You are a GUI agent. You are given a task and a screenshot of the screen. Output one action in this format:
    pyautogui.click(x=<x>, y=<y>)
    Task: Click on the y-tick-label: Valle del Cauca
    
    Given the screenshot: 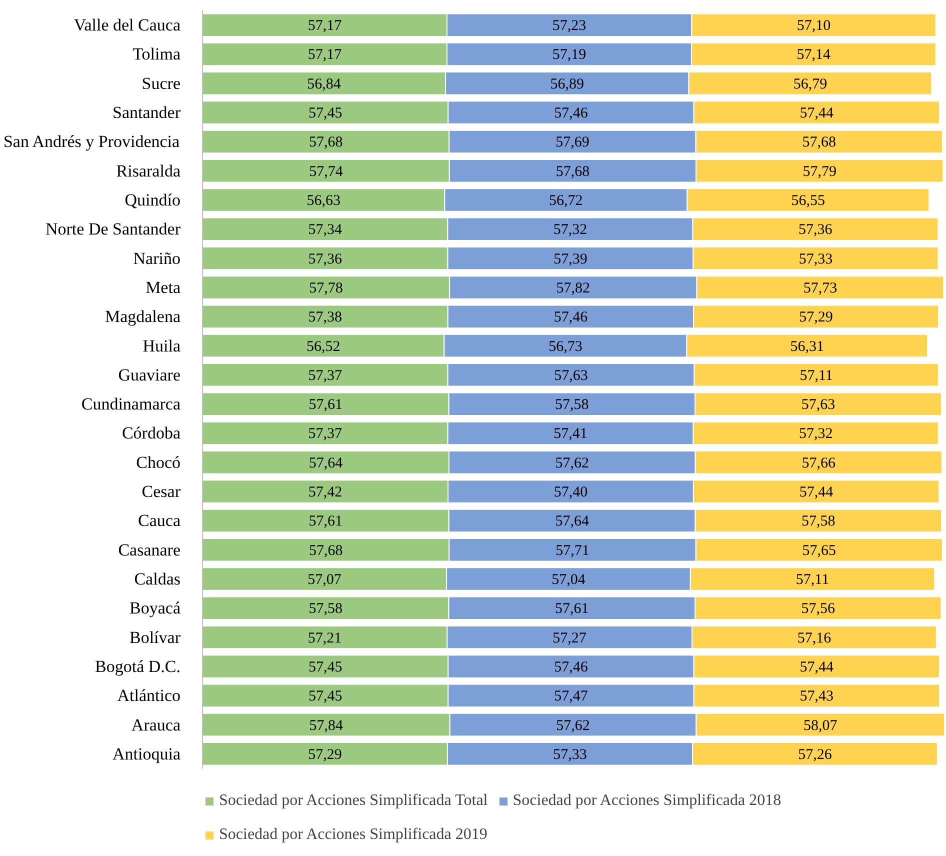 What is the action you would take?
    pyautogui.click(x=127, y=25)
    